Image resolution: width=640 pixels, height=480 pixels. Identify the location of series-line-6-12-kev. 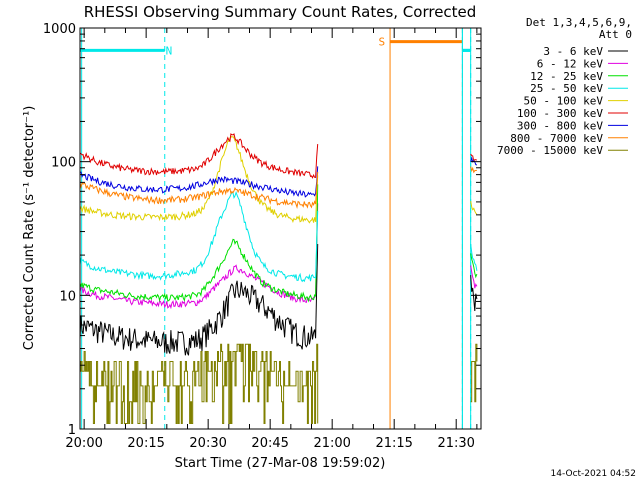
(199, 256).